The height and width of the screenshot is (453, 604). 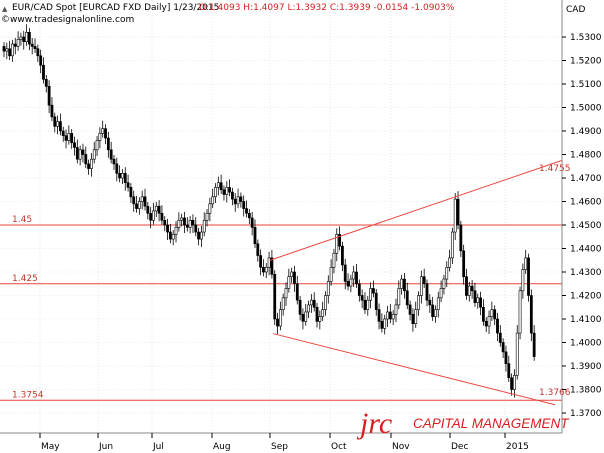 What do you see at coordinates (22, 220) in the screenshot?
I see `level-label: 1.45` at bounding box center [22, 220].